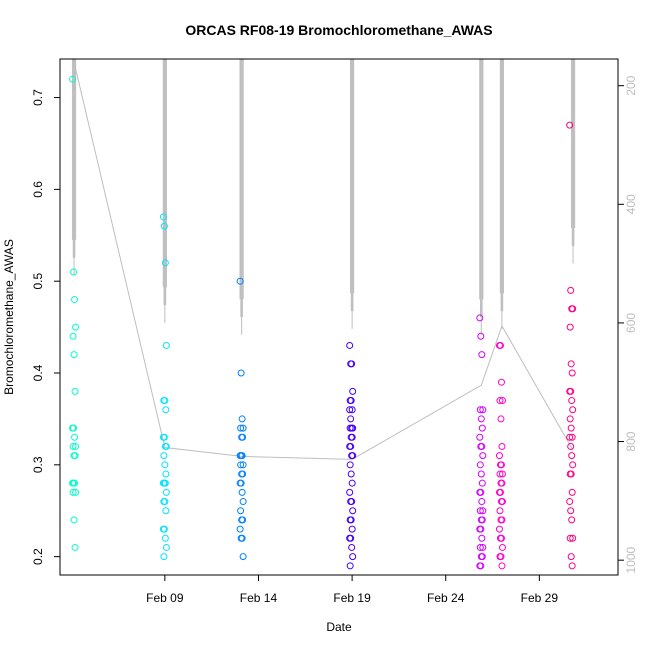  Describe the element at coordinates (339, 627) in the screenshot. I see `x-axis-label: Date` at that location.